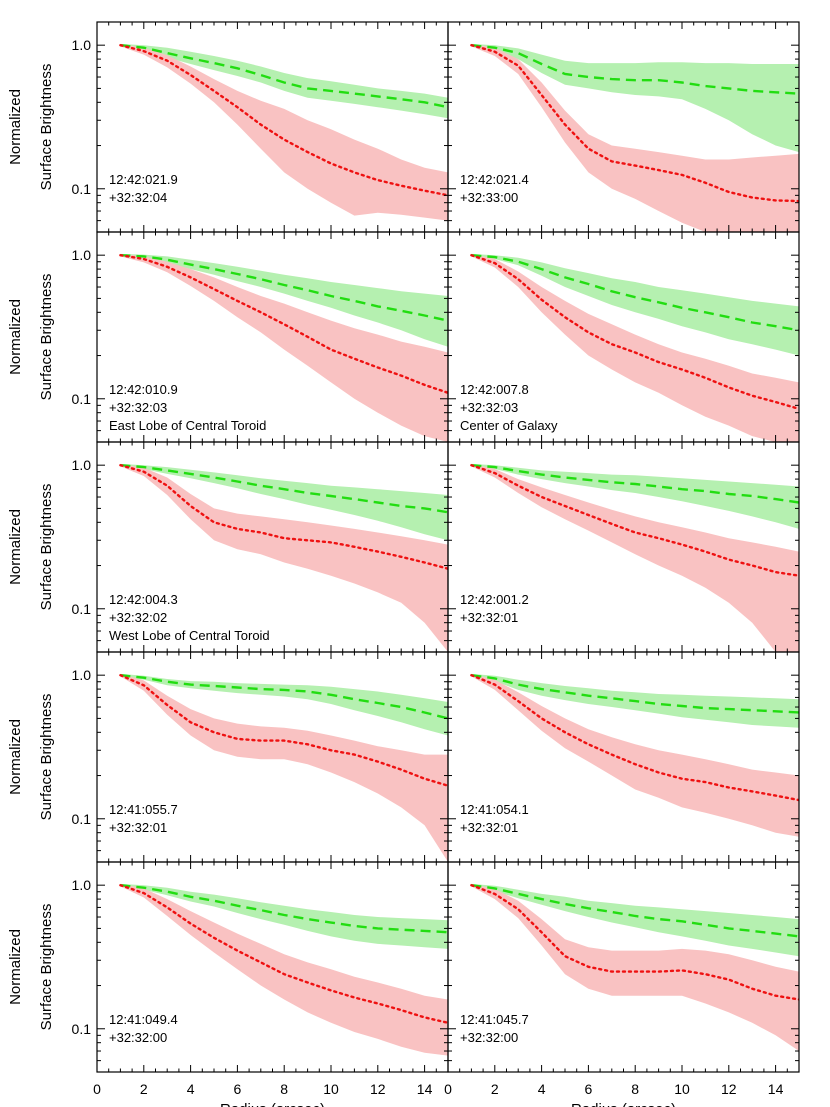  Describe the element at coordinates (144, 1089) in the screenshot. I see `x-tick-label: 2` at that location.